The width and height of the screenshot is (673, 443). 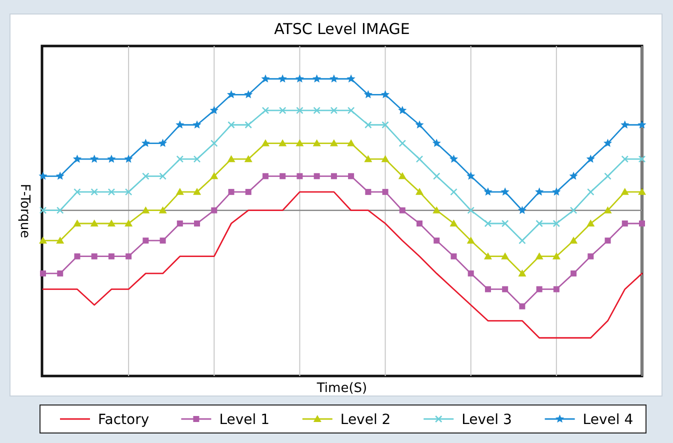 I want to click on legend-label: Level 4, so click(x=608, y=420).